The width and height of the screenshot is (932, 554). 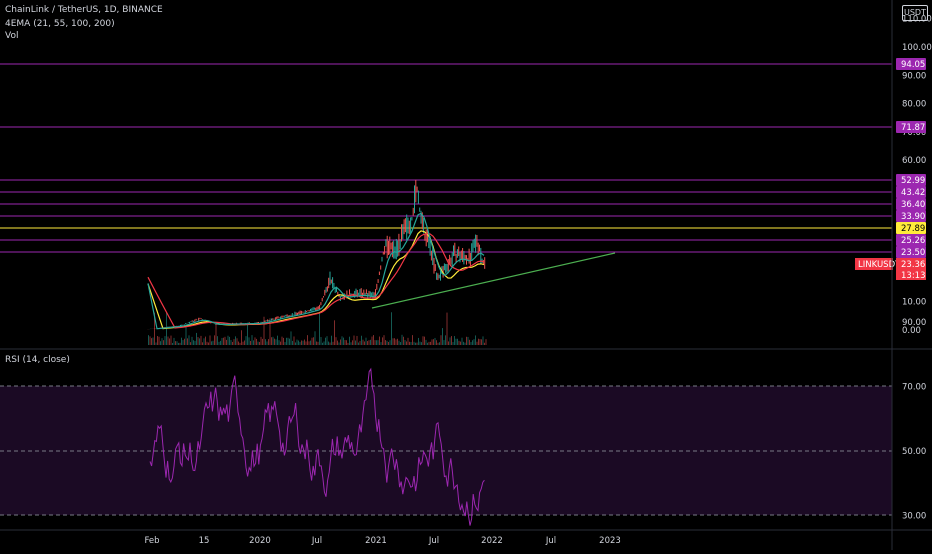 What do you see at coordinates (316, 254) in the screenshot?
I see `price-series` at bounding box center [316, 254].